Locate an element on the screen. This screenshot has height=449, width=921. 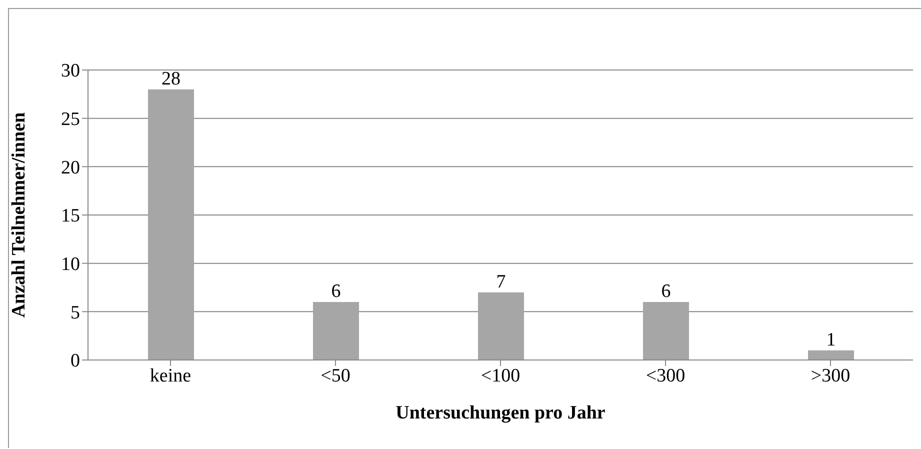
y-tick-label: 20 is located at coordinates (70, 167).